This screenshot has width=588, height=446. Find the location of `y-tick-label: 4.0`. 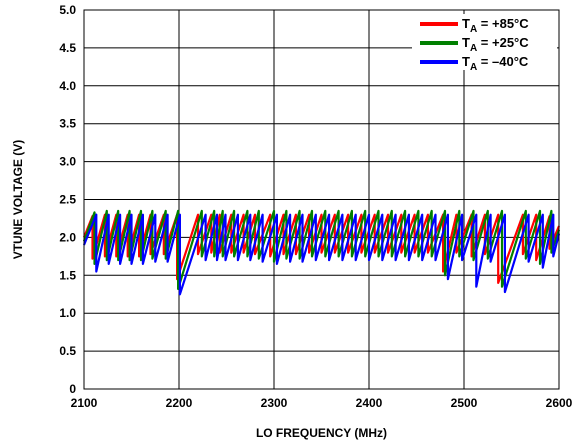

y-tick-label: 4.0 is located at coordinates (67, 86).